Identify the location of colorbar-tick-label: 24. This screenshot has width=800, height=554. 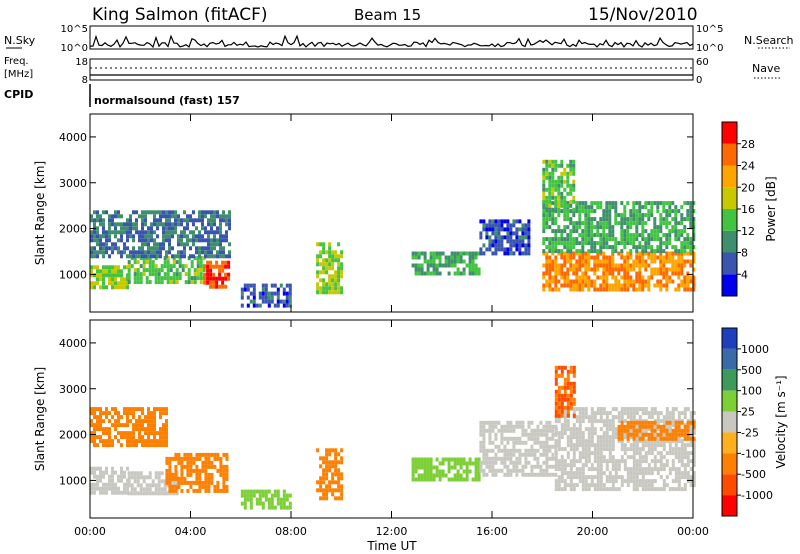
(748, 166).